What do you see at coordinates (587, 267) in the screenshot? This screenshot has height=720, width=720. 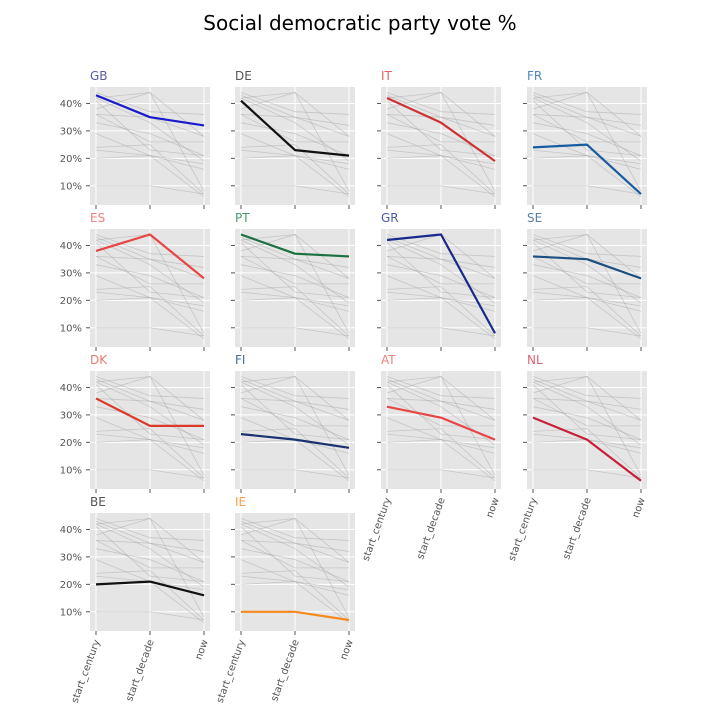 I see `series-line-se` at bounding box center [587, 267].